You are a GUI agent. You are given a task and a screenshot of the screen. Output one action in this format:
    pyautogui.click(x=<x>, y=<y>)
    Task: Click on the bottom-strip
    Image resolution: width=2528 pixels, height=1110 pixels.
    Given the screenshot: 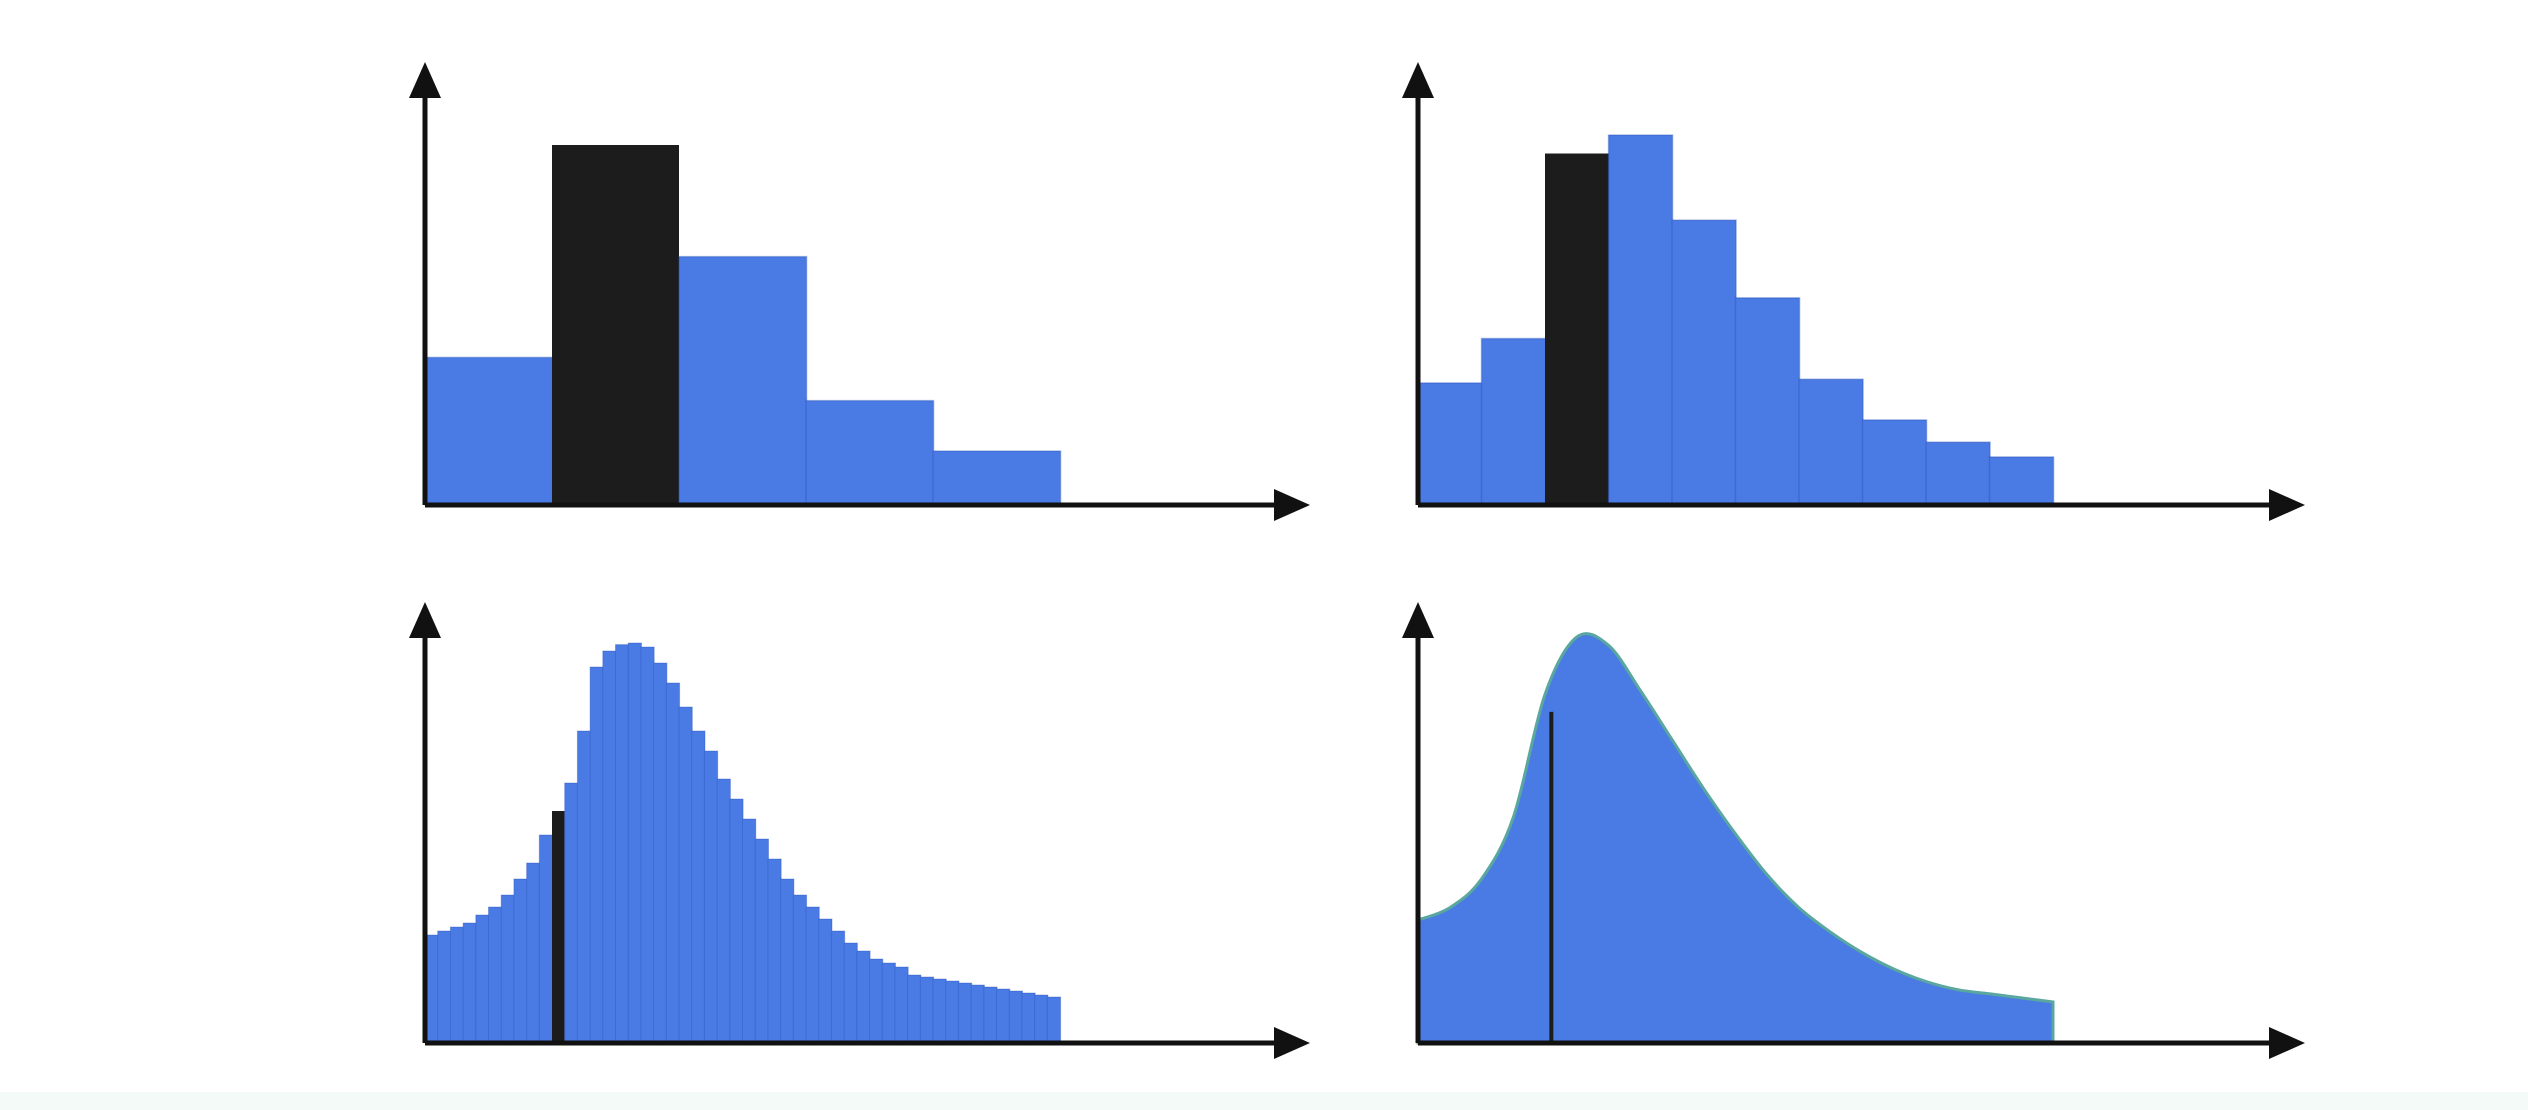 What is the action you would take?
    pyautogui.click(x=1264, y=1101)
    